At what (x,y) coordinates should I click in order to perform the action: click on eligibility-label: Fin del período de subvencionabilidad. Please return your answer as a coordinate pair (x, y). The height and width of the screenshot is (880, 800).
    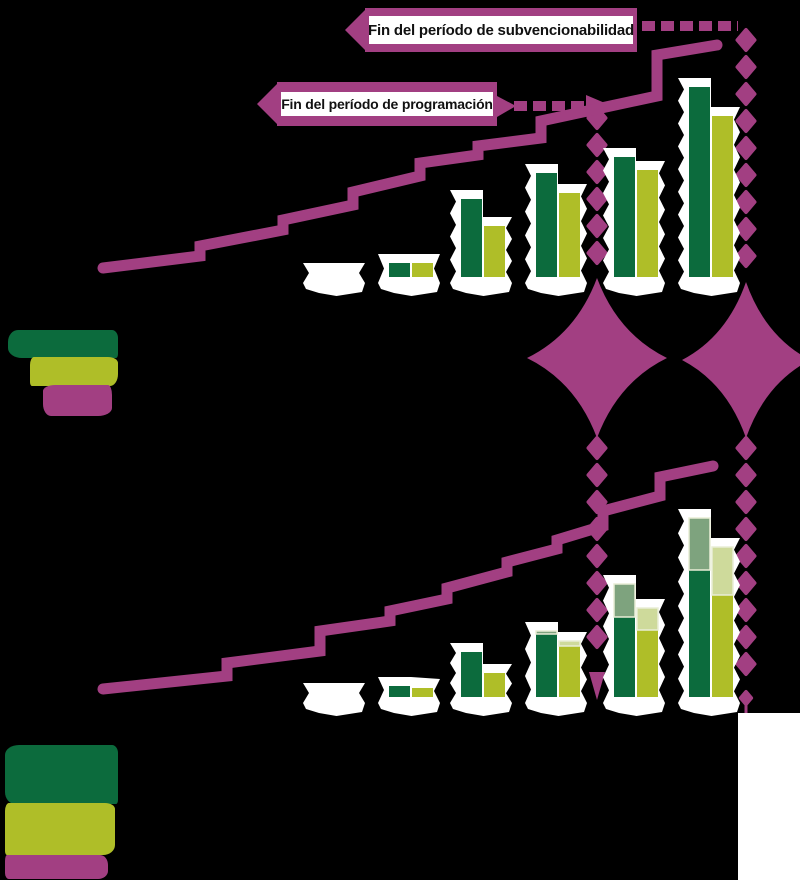
    Looking at the image, I should click on (501, 30).